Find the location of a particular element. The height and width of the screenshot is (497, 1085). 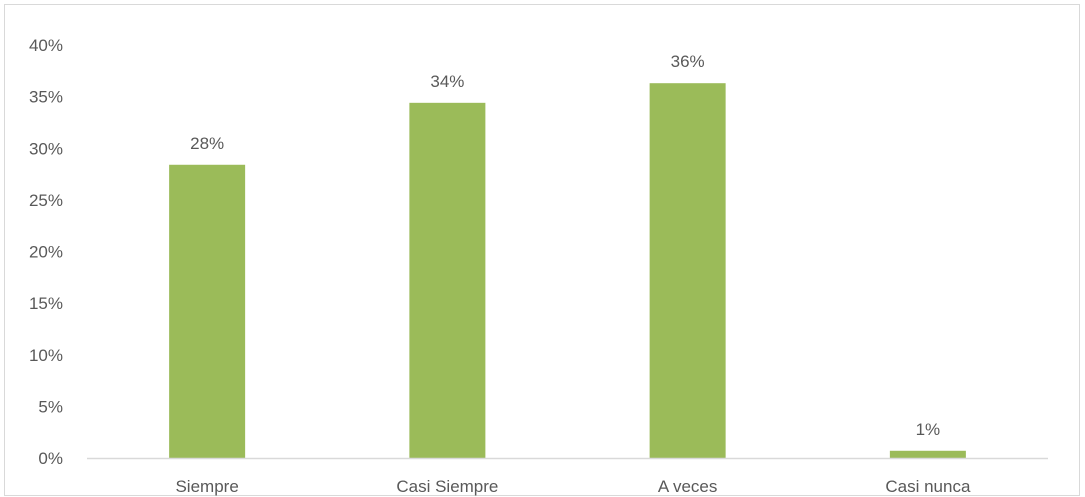

y-tick-label: 25% is located at coordinates (46, 200).